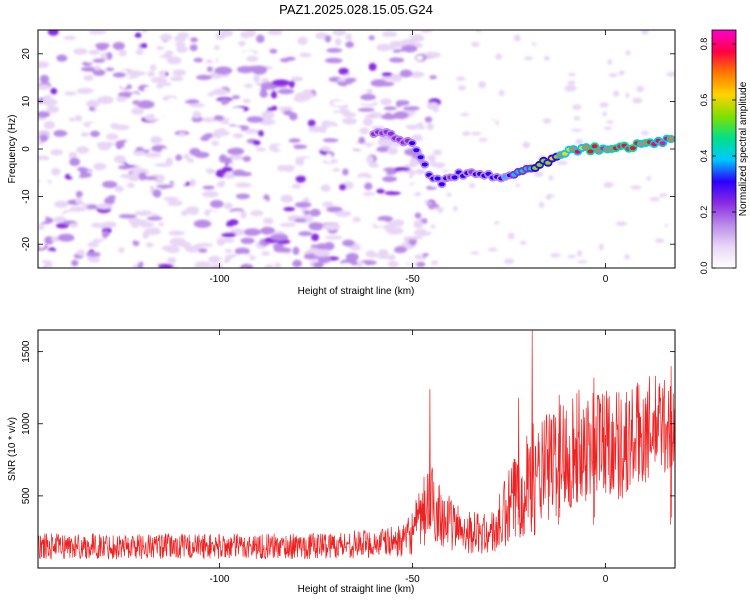 The image size is (750, 600). What do you see at coordinates (219, 279) in the screenshot?
I see `tick-label: -100` at bounding box center [219, 279].